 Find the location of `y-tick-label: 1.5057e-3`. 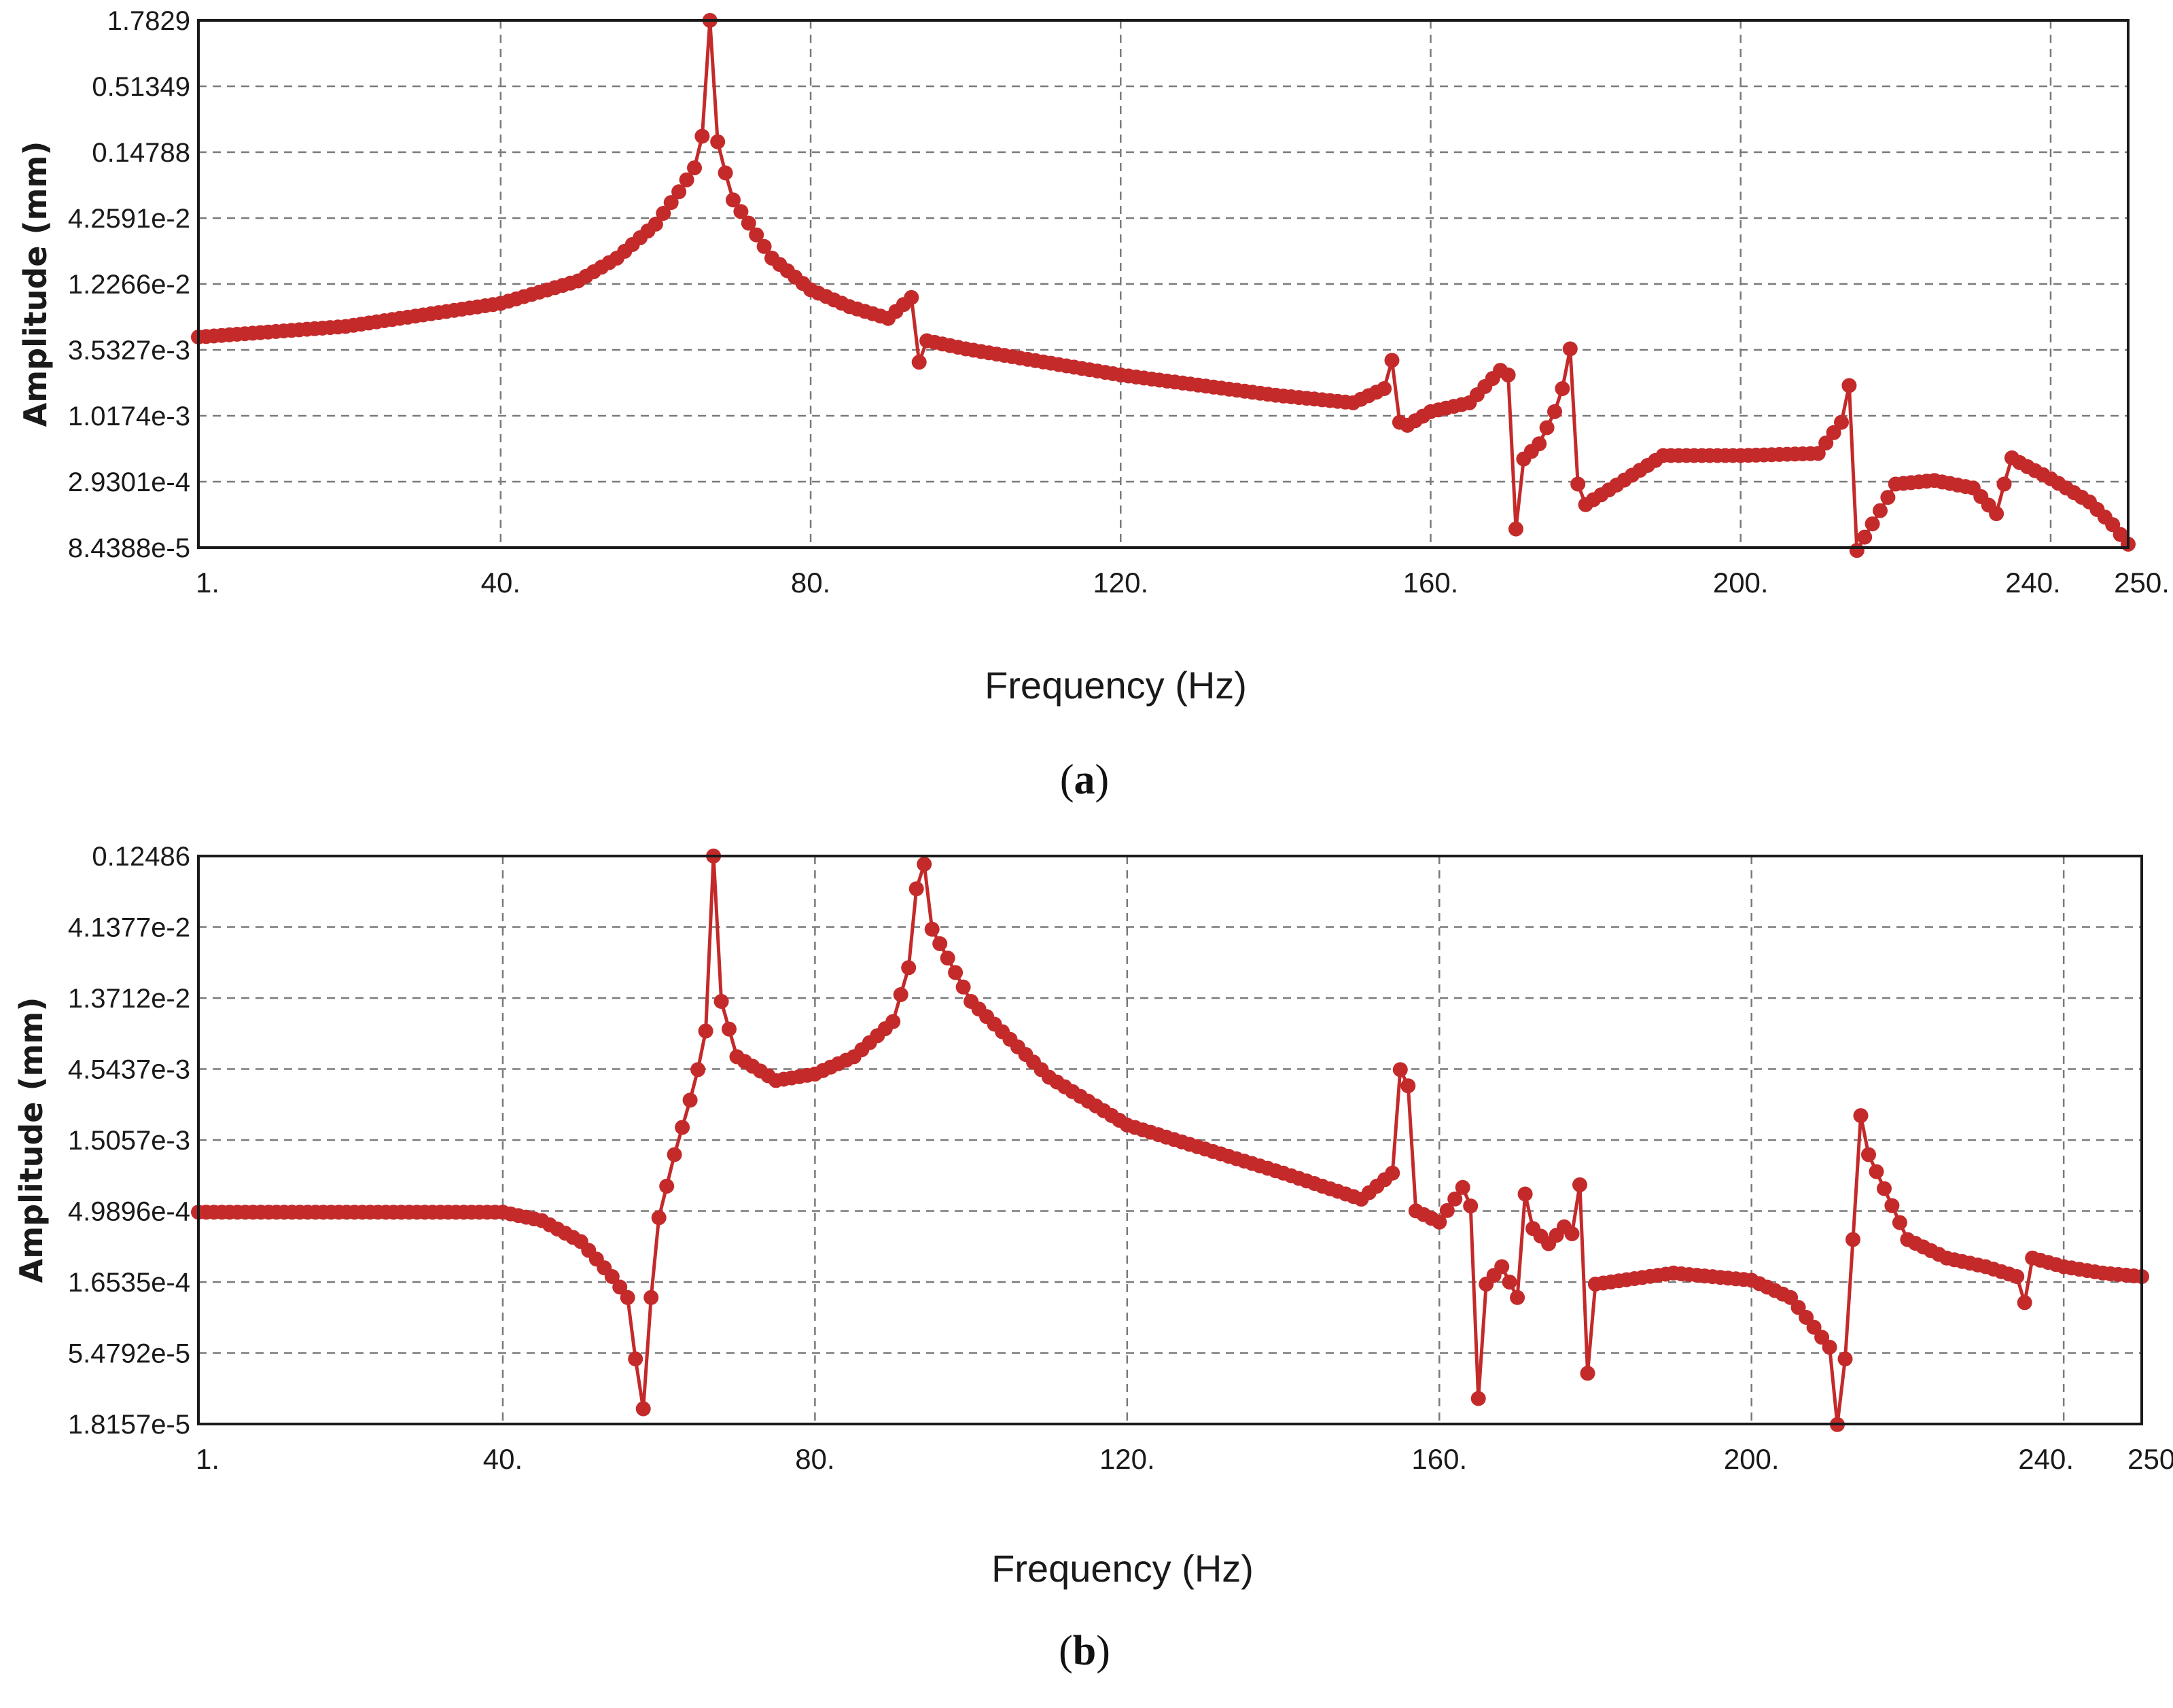

y-tick-label: 1.5057e-3 is located at coordinates (129, 1141).